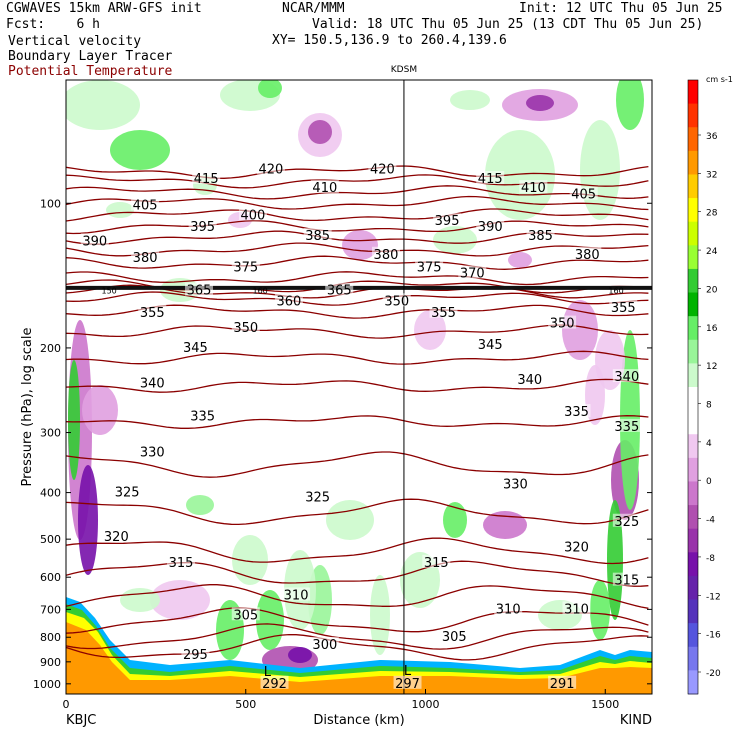 The height and width of the screenshot is (740, 740). Describe the element at coordinates (621, 8) in the screenshot. I see `header-init: Init: 12 UTC Thu 05 Jun 25` at that location.